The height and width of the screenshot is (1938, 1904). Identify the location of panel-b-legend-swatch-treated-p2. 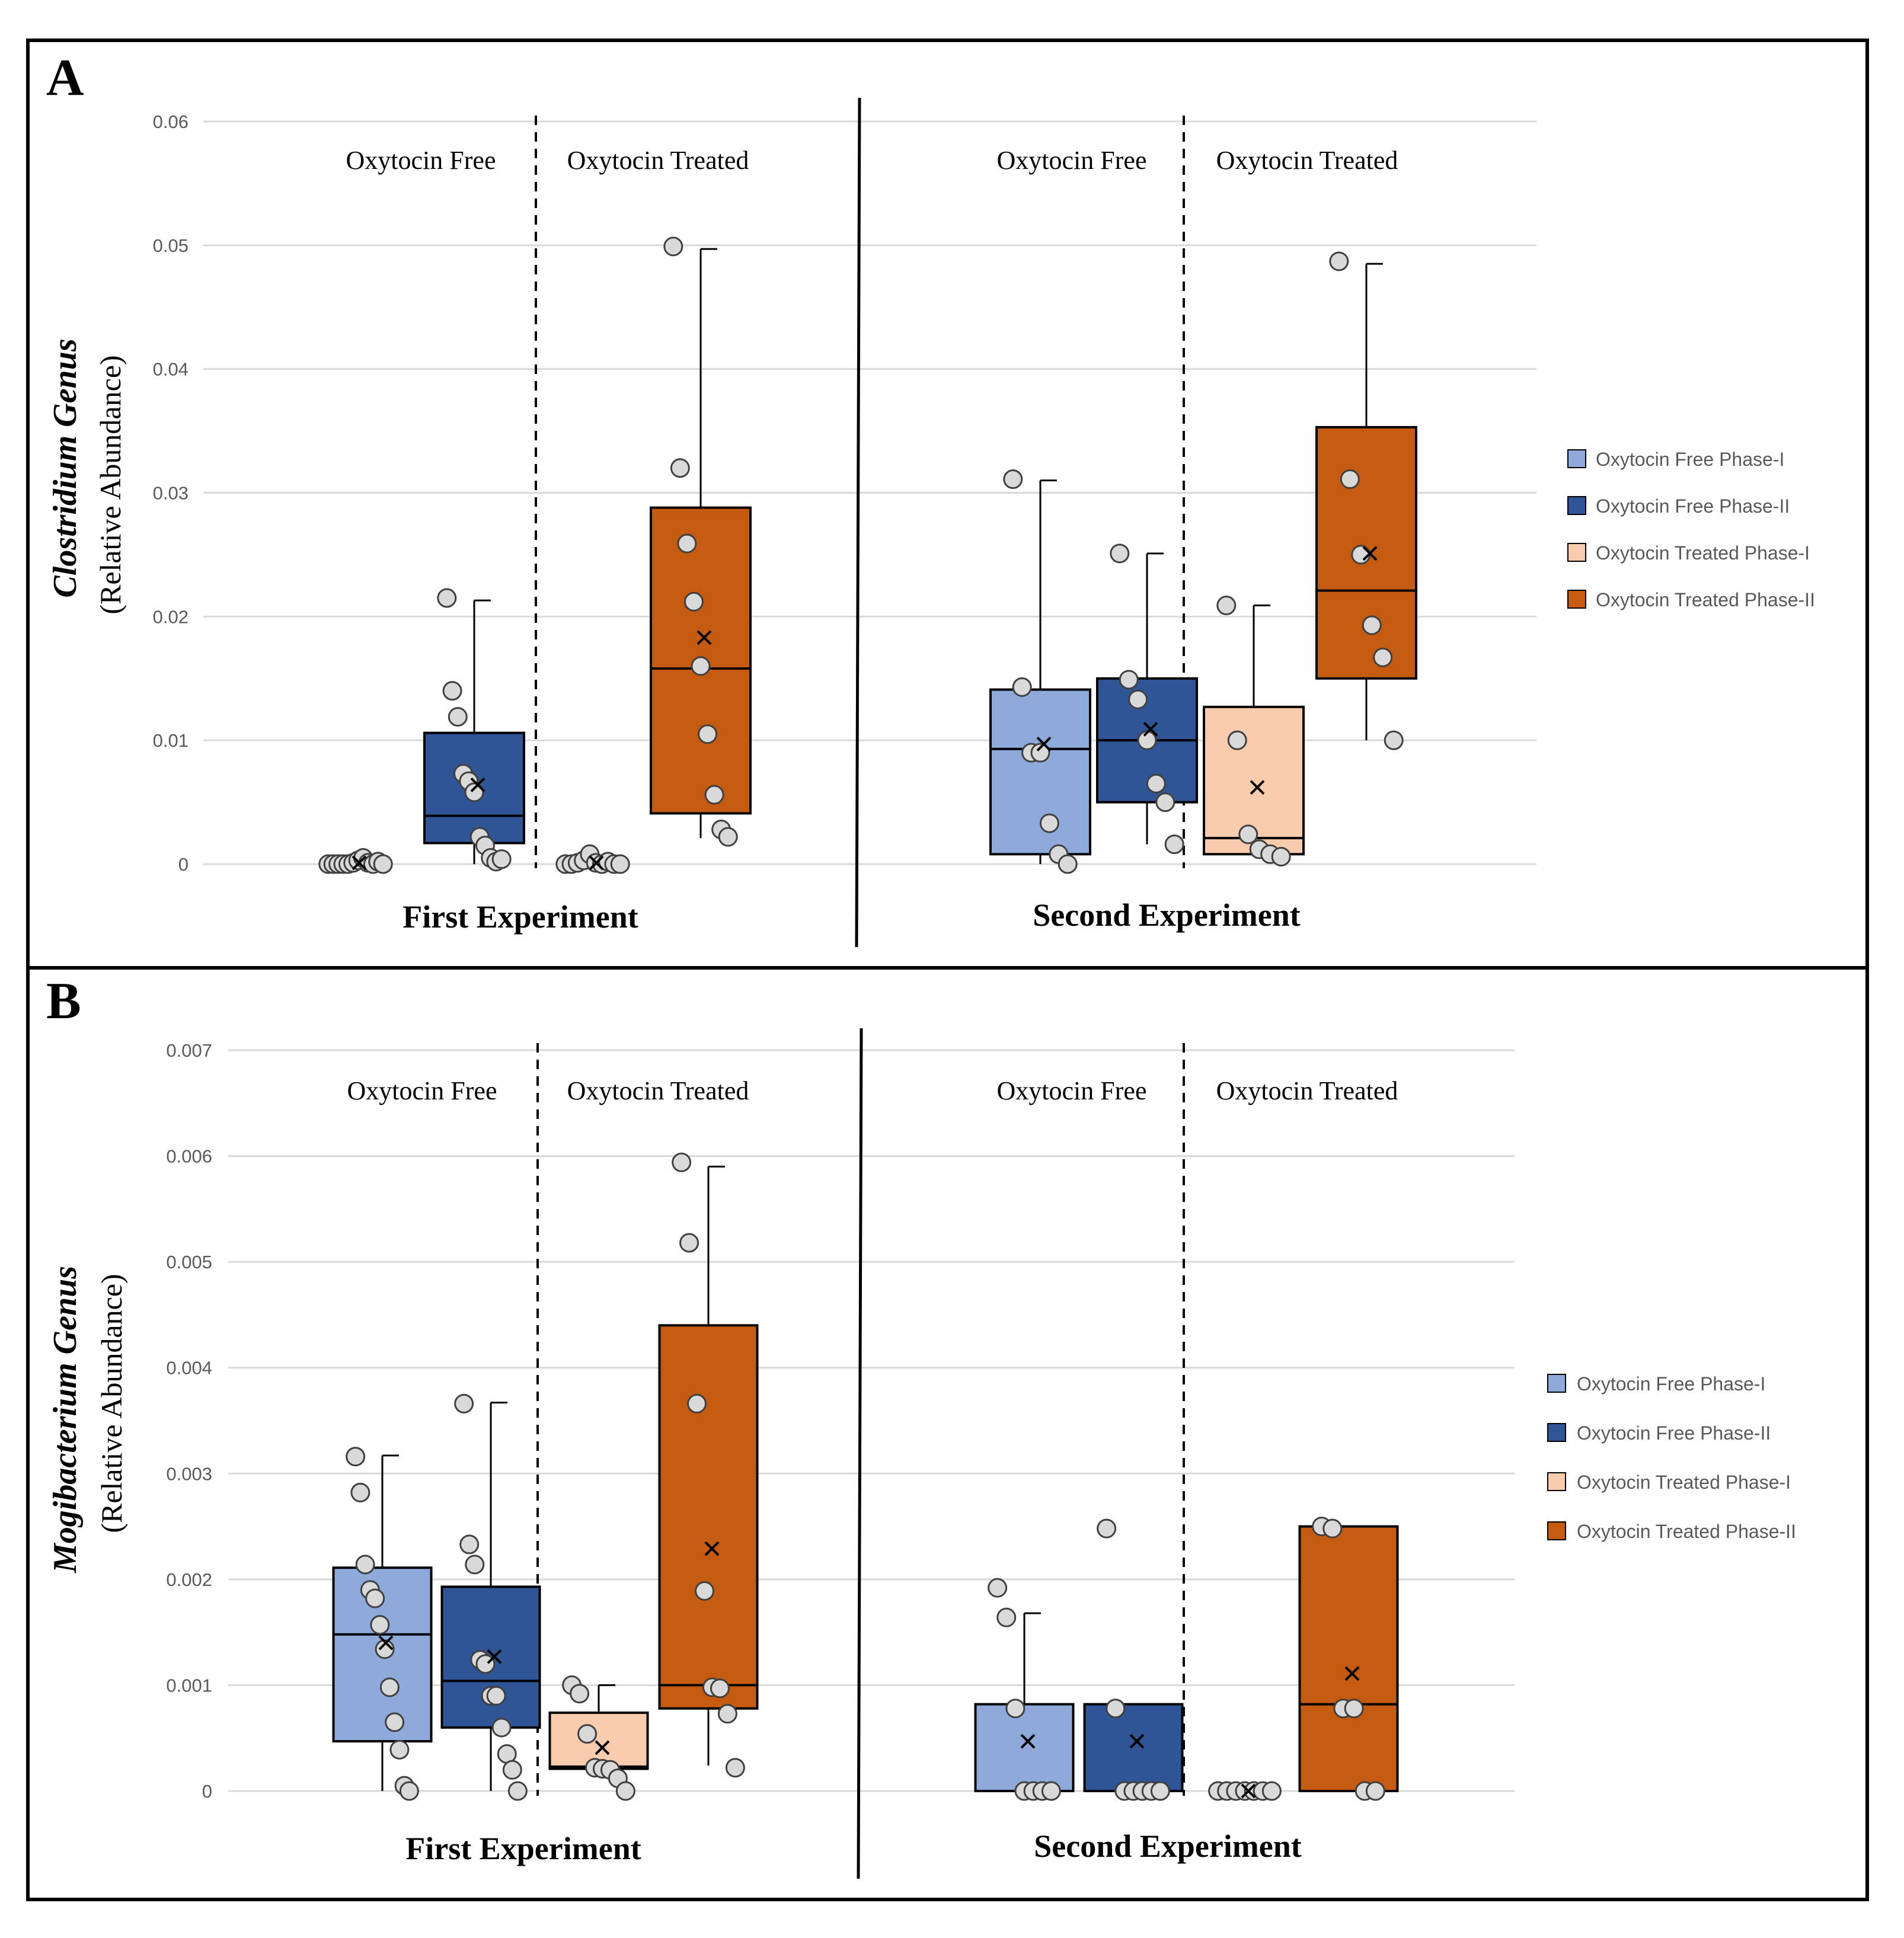
(1556, 1530).